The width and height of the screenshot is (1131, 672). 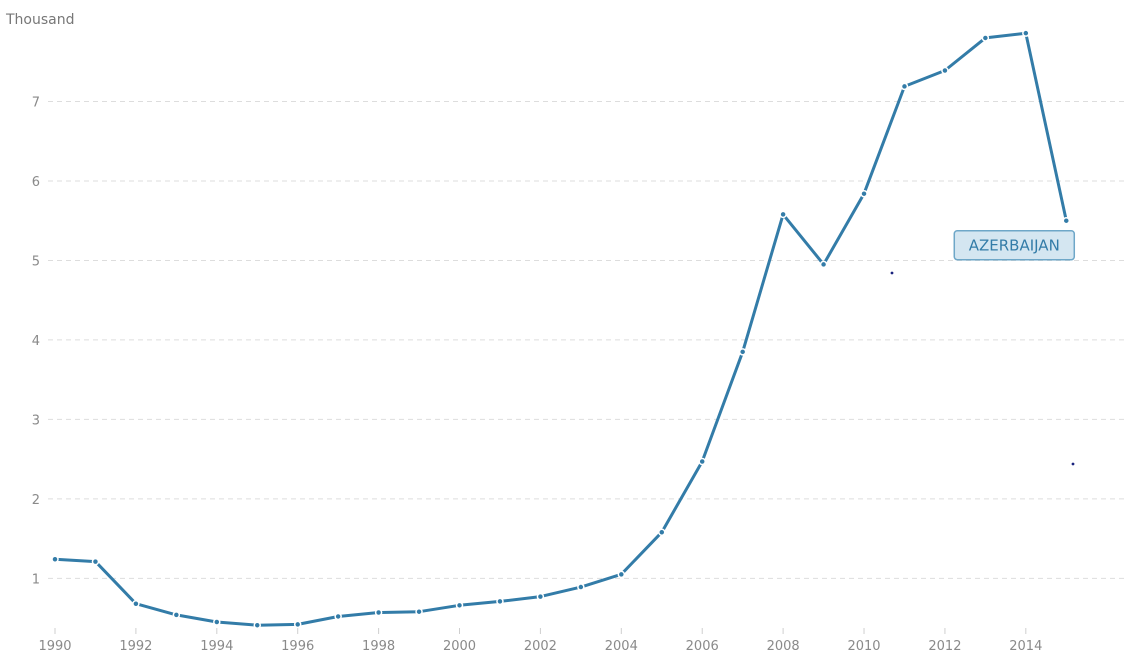 I want to click on series-label-box, so click(x=1014, y=245).